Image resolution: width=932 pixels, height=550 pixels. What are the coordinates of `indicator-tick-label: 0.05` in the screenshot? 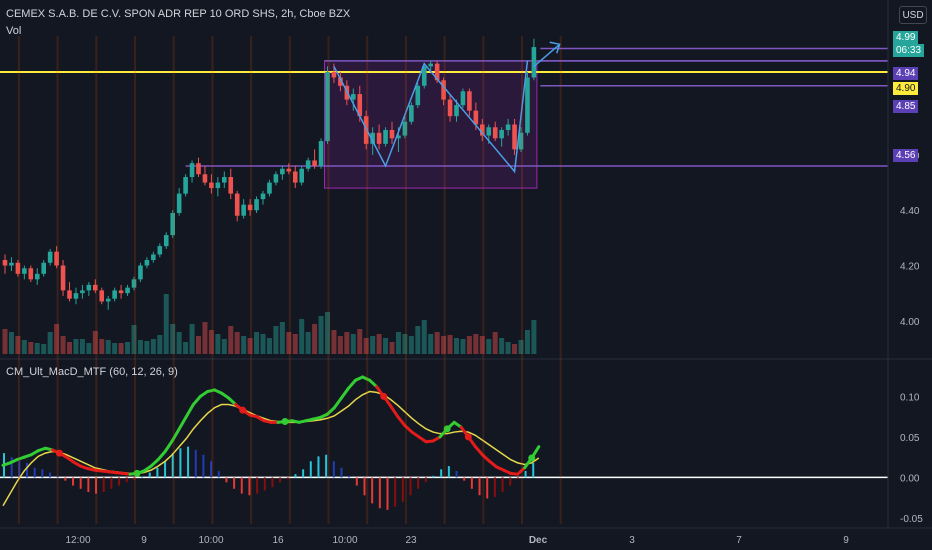 It's located at (910, 438).